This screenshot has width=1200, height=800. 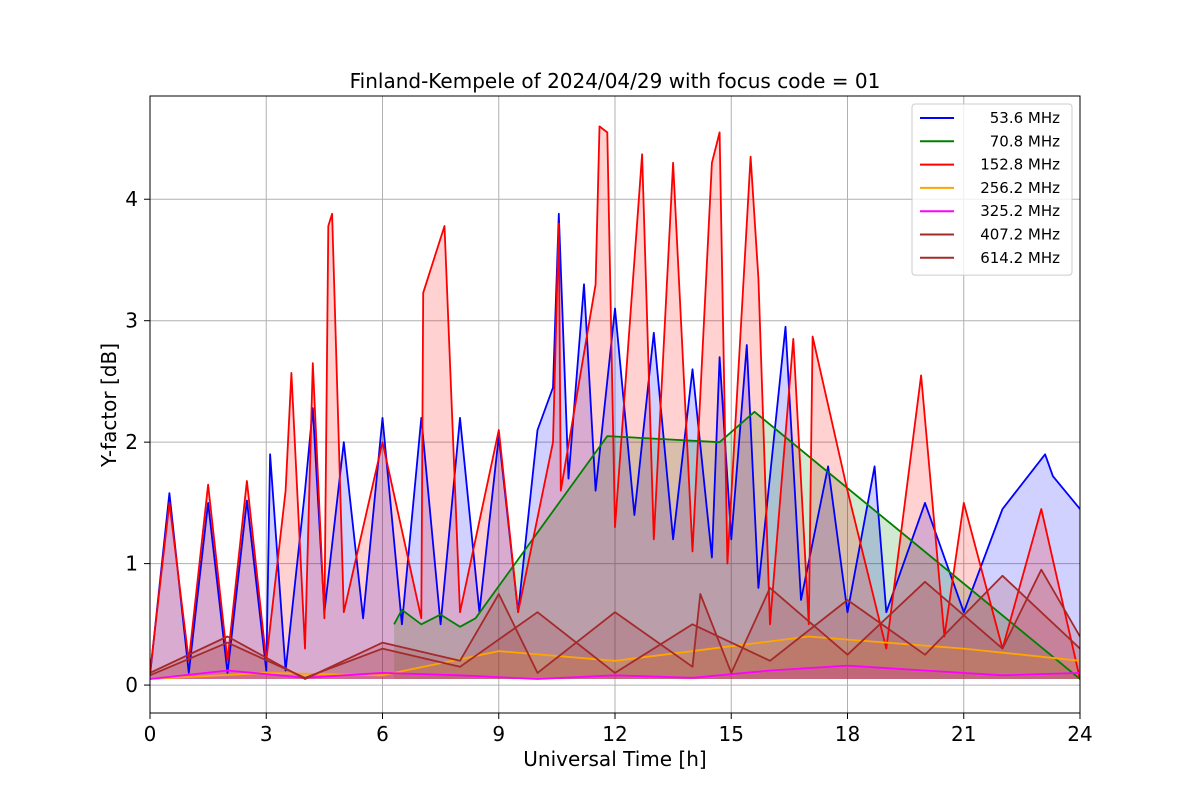 I want to click on legend-label: 325.2 MHz, so click(x=1020, y=211).